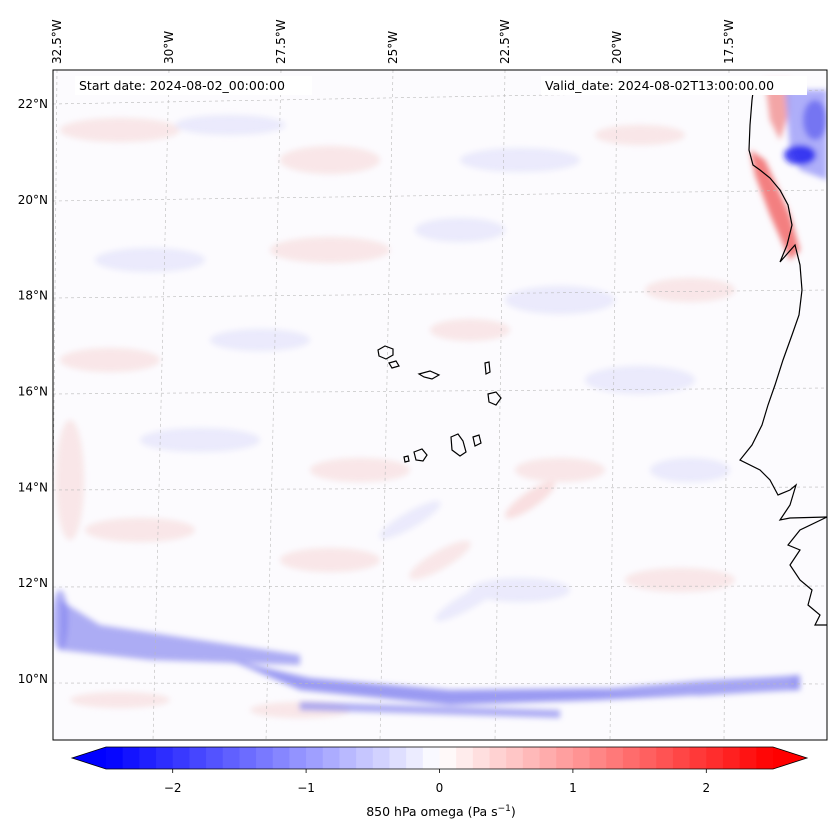 Image resolution: width=837 pixels, height=839 pixels. Describe the element at coordinates (33, 583) in the screenshot. I see `lat-tick-label: 12°N` at that location.